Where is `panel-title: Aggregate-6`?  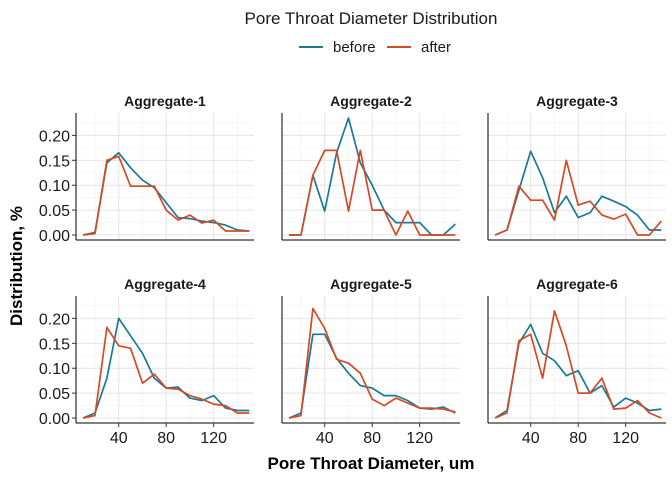
panel-title: Aggregate-6 is located at coordinates (577, 284).